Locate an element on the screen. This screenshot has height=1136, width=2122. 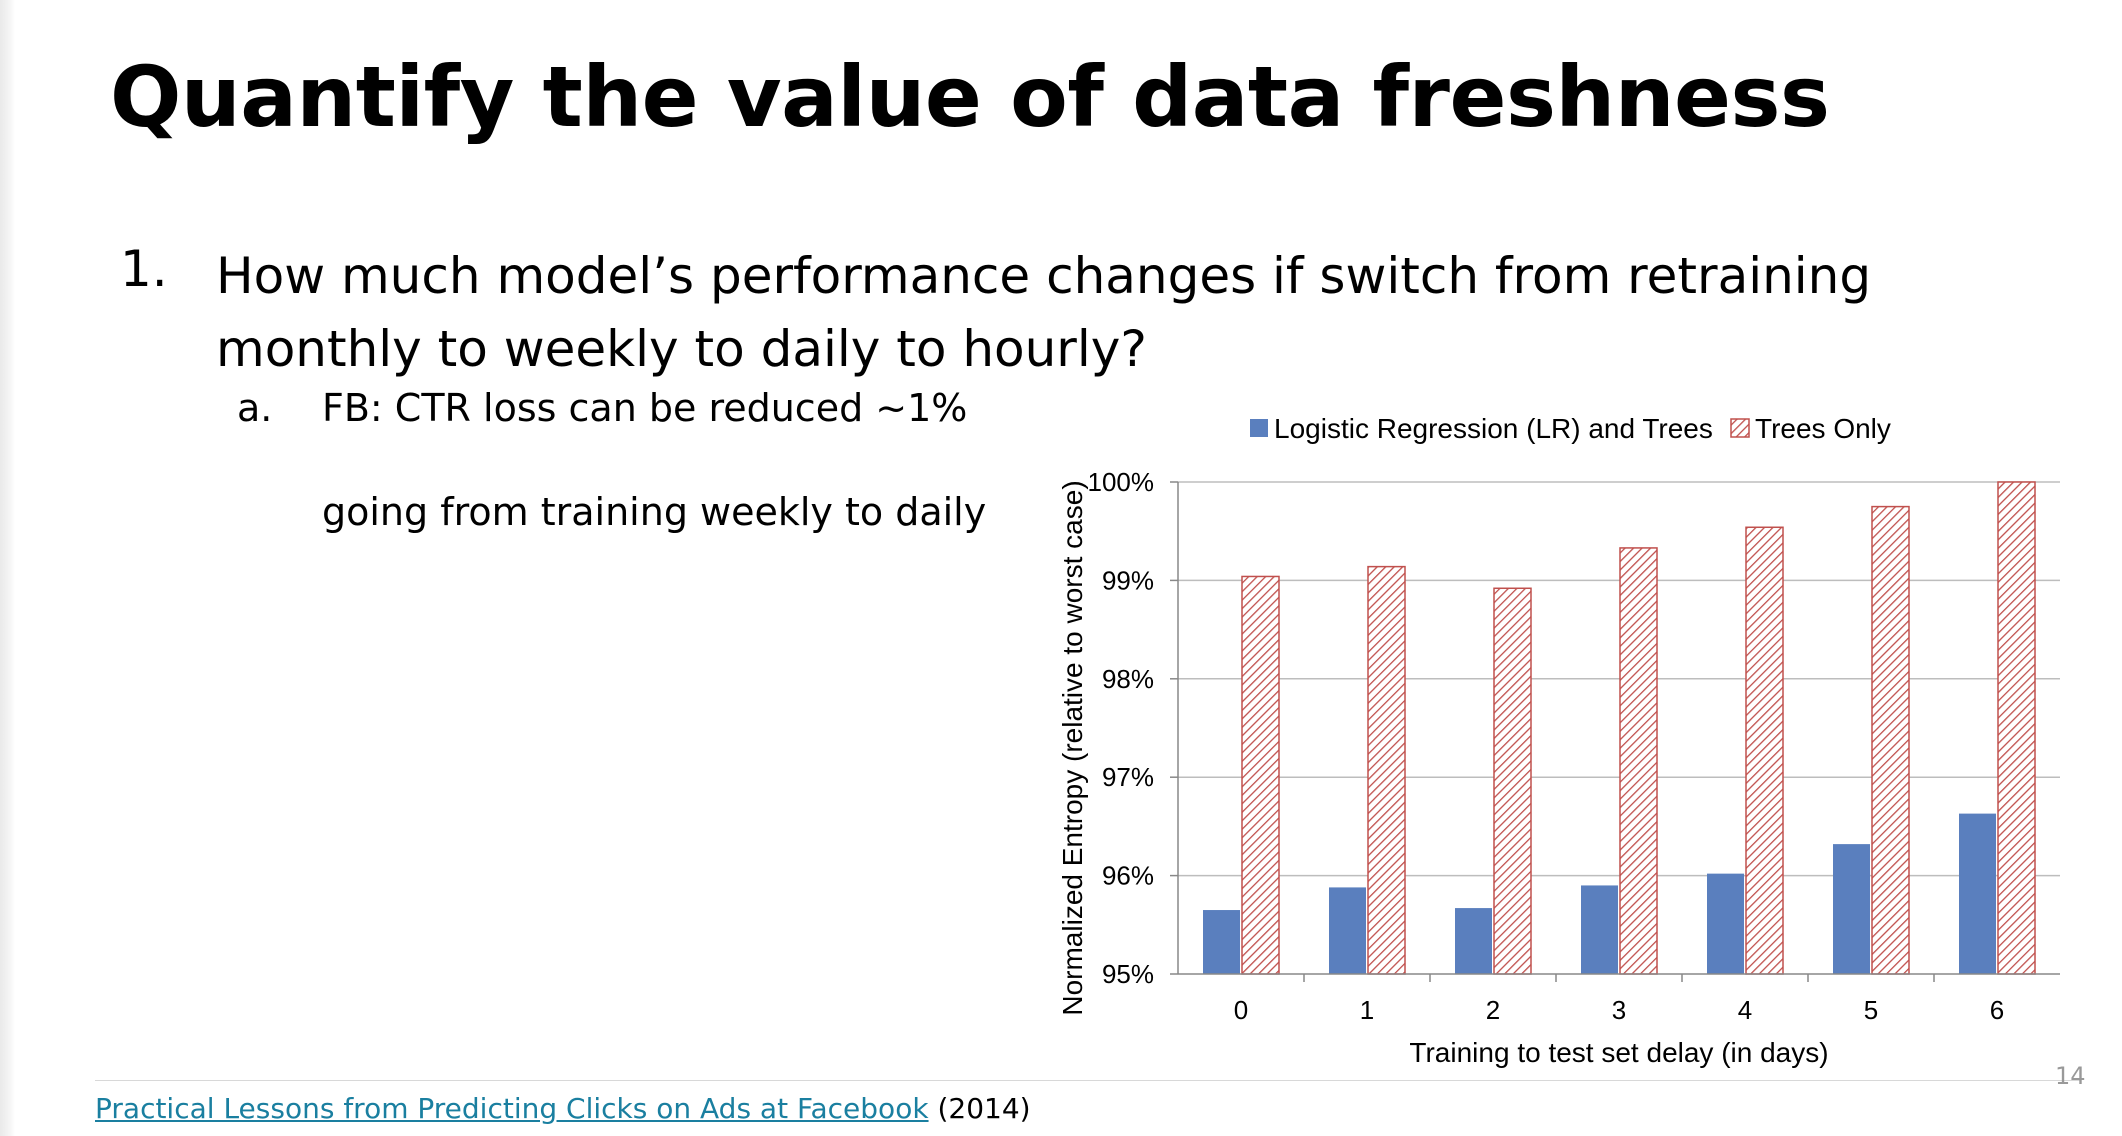
slide-title: Quantify the value of data freshness is located at coordinates (970, 97).